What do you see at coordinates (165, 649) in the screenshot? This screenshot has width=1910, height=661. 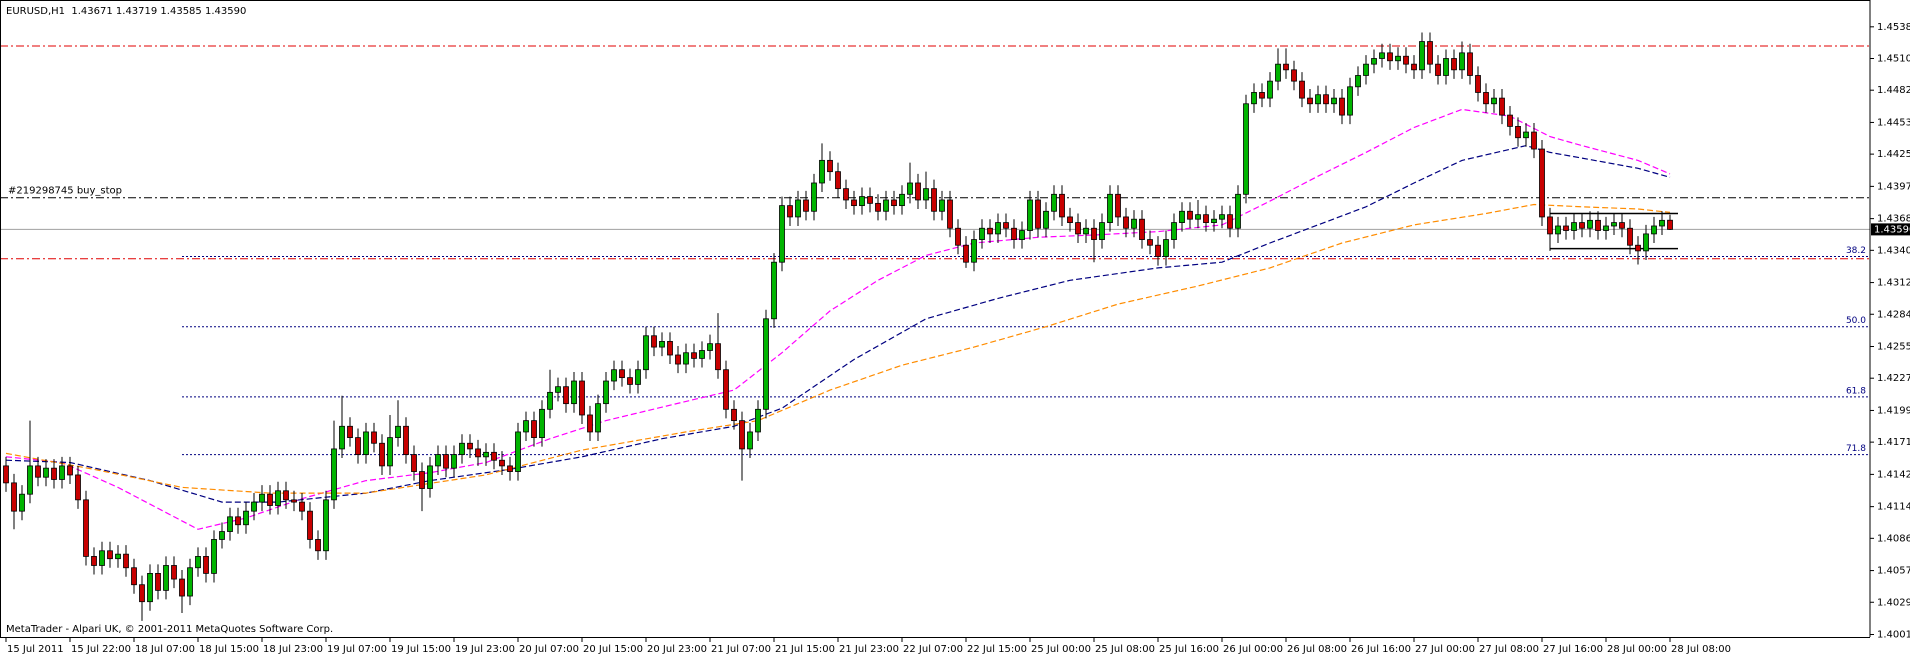 I see `x-tick-label: 18 Jul 07:00` at bounding box center [165, 649].